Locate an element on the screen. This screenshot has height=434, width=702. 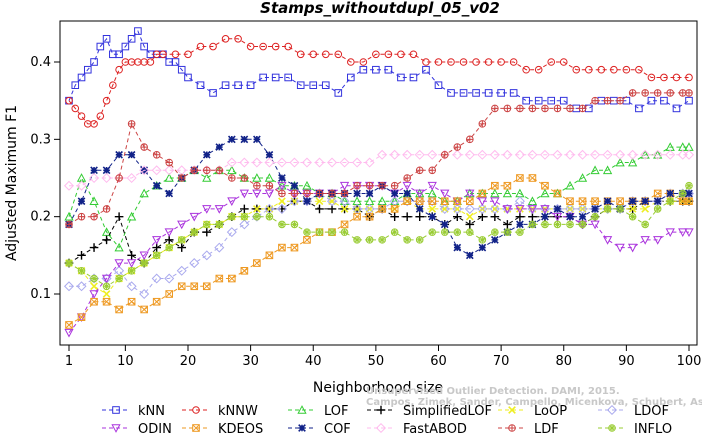
x-tick-label: 100 is located at coordinates (689, 361).